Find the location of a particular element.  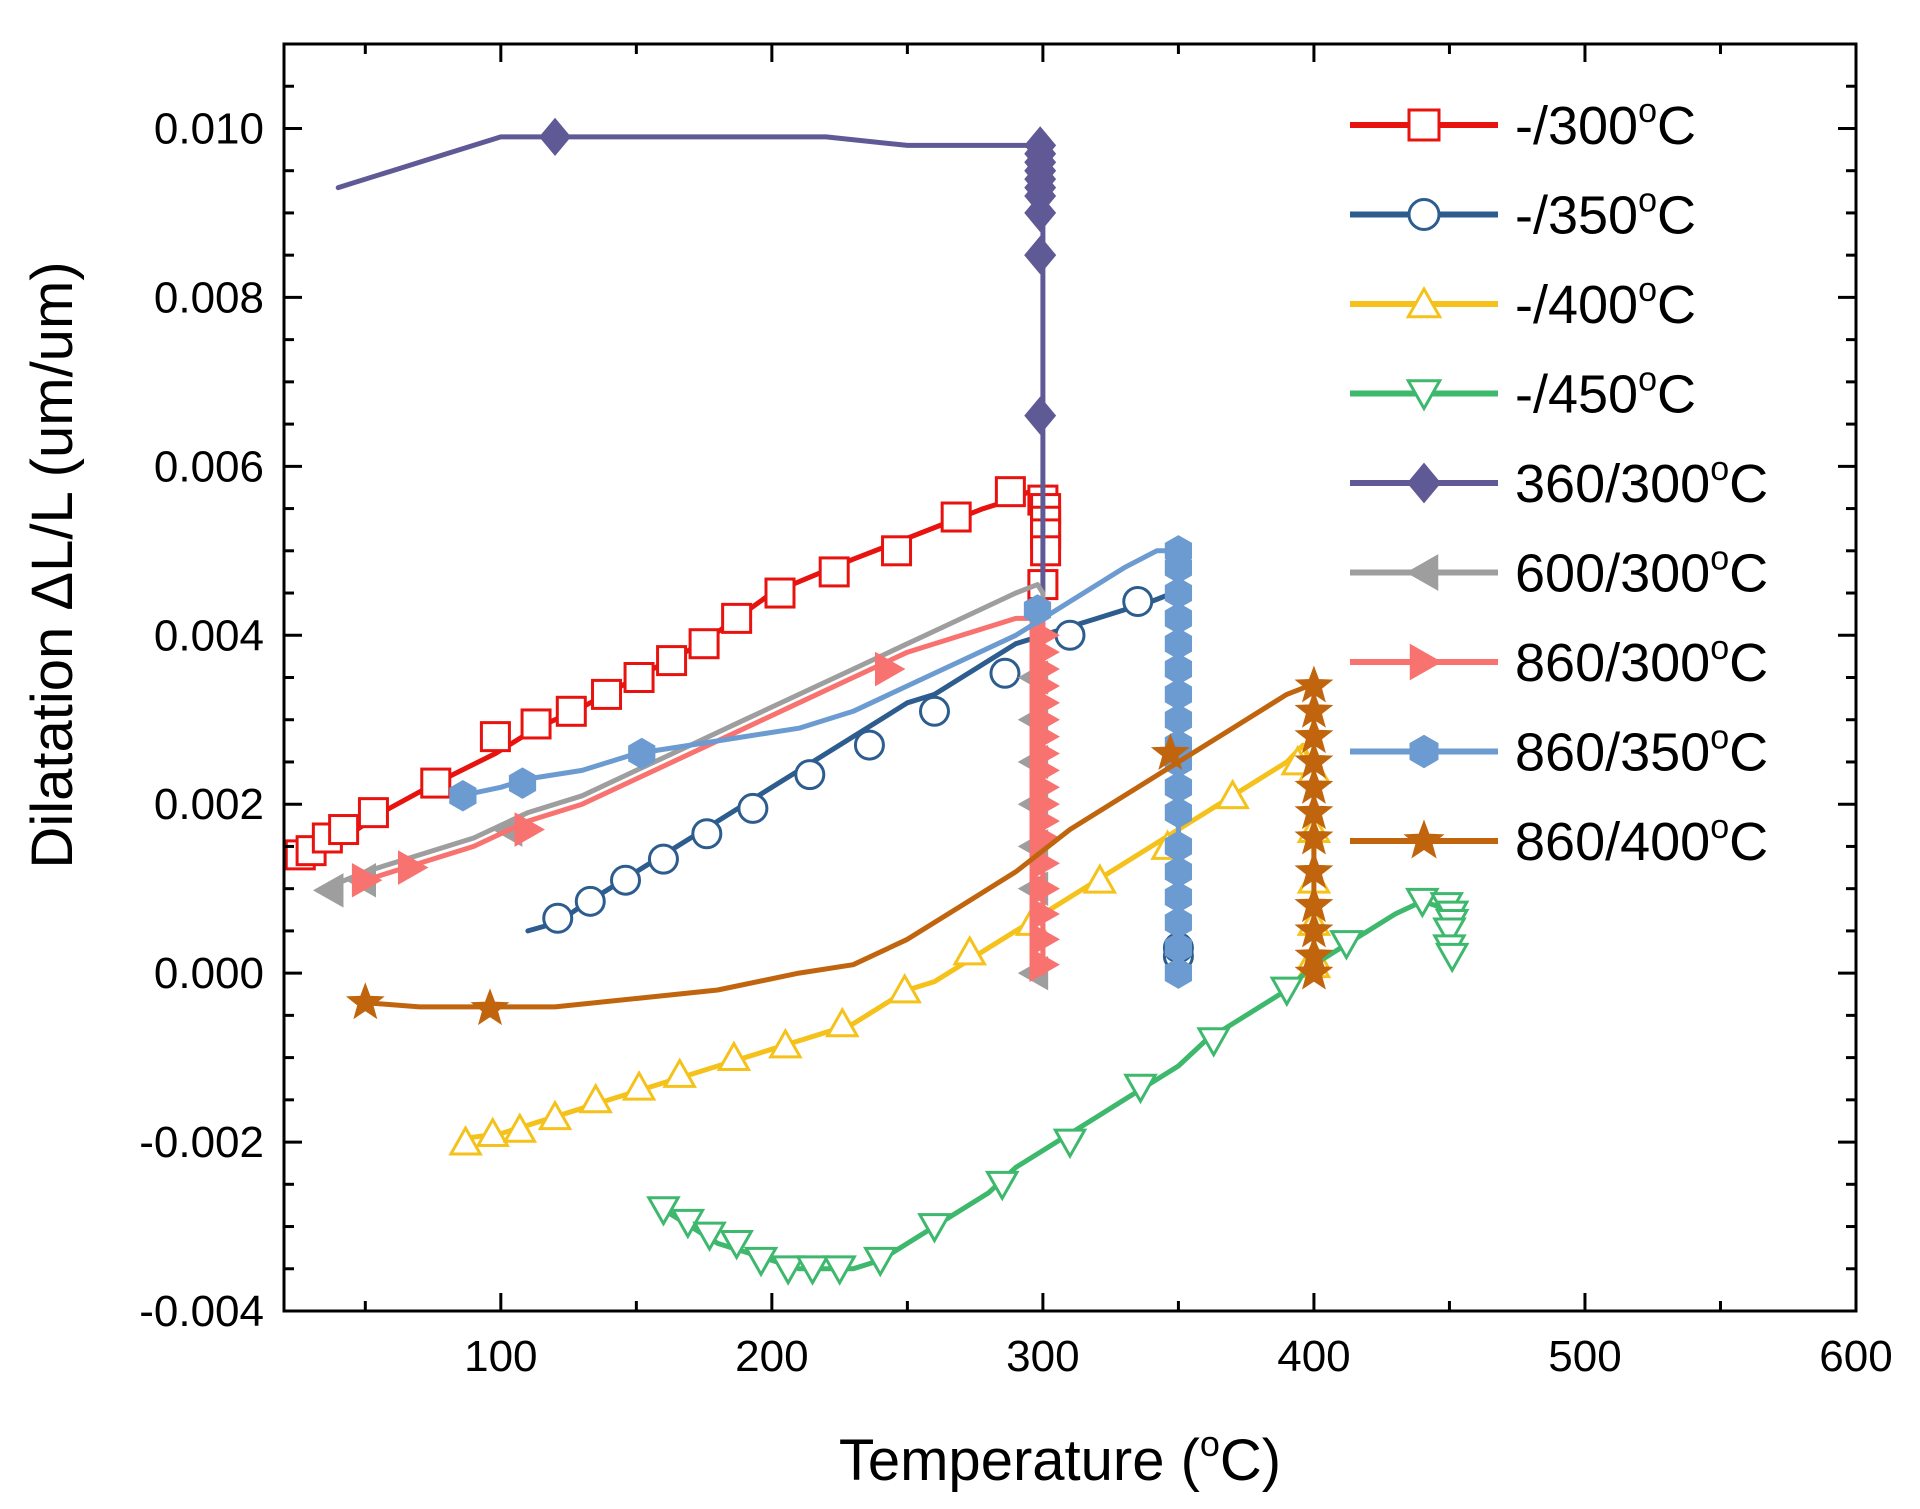

y-tick-label: 0.000 is located at coordinates (209, 973).